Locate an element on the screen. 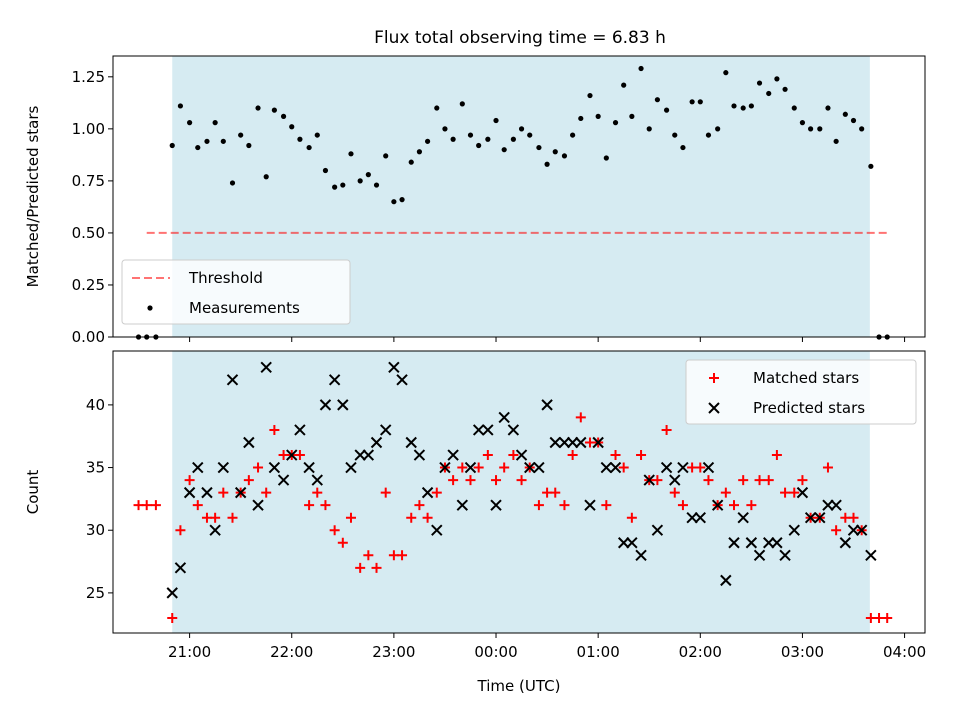 Image resolution: width=960 pixels, height=724 pixels. legend-box is located at coordinates (236, 292).